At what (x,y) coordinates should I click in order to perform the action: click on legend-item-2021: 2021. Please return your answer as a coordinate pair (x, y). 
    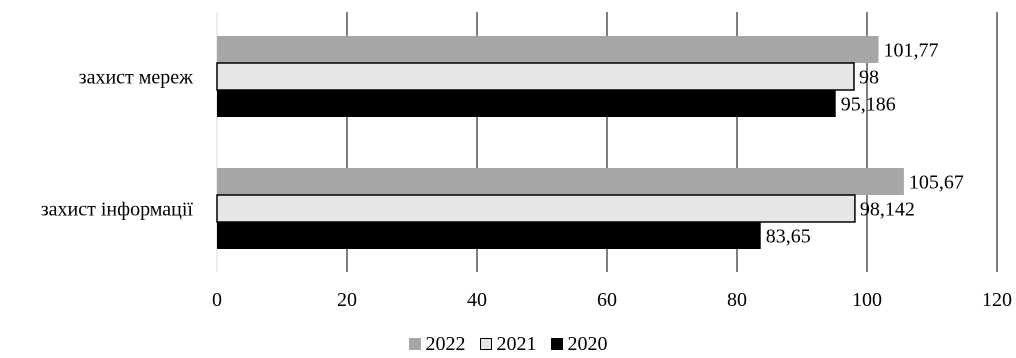
    Looking at the image, I should click on (508, 344).